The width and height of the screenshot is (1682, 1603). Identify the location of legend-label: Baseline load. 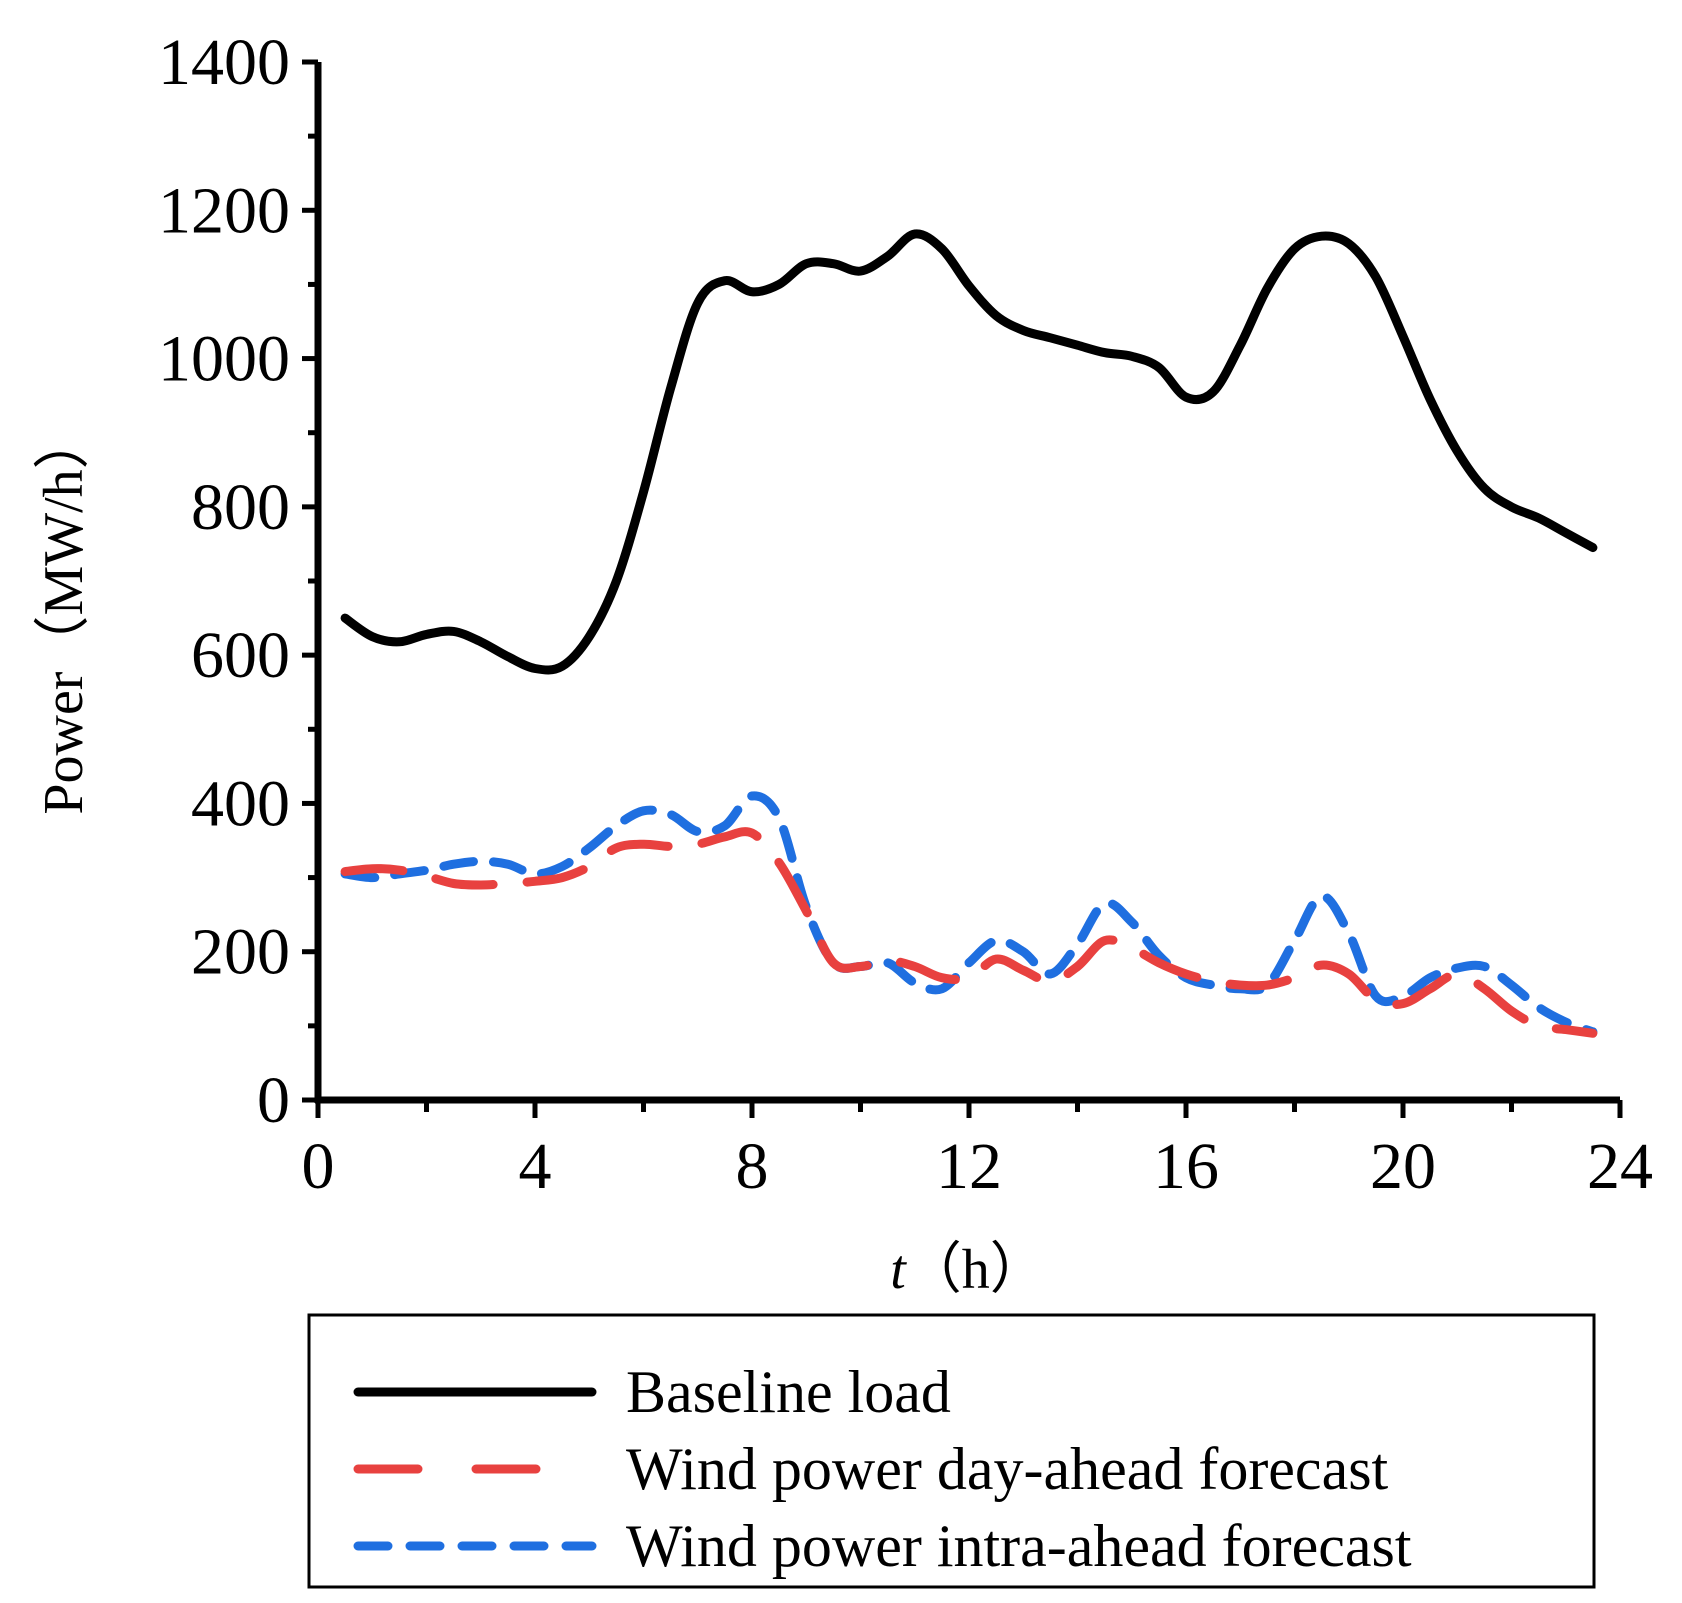
(788, 1392).